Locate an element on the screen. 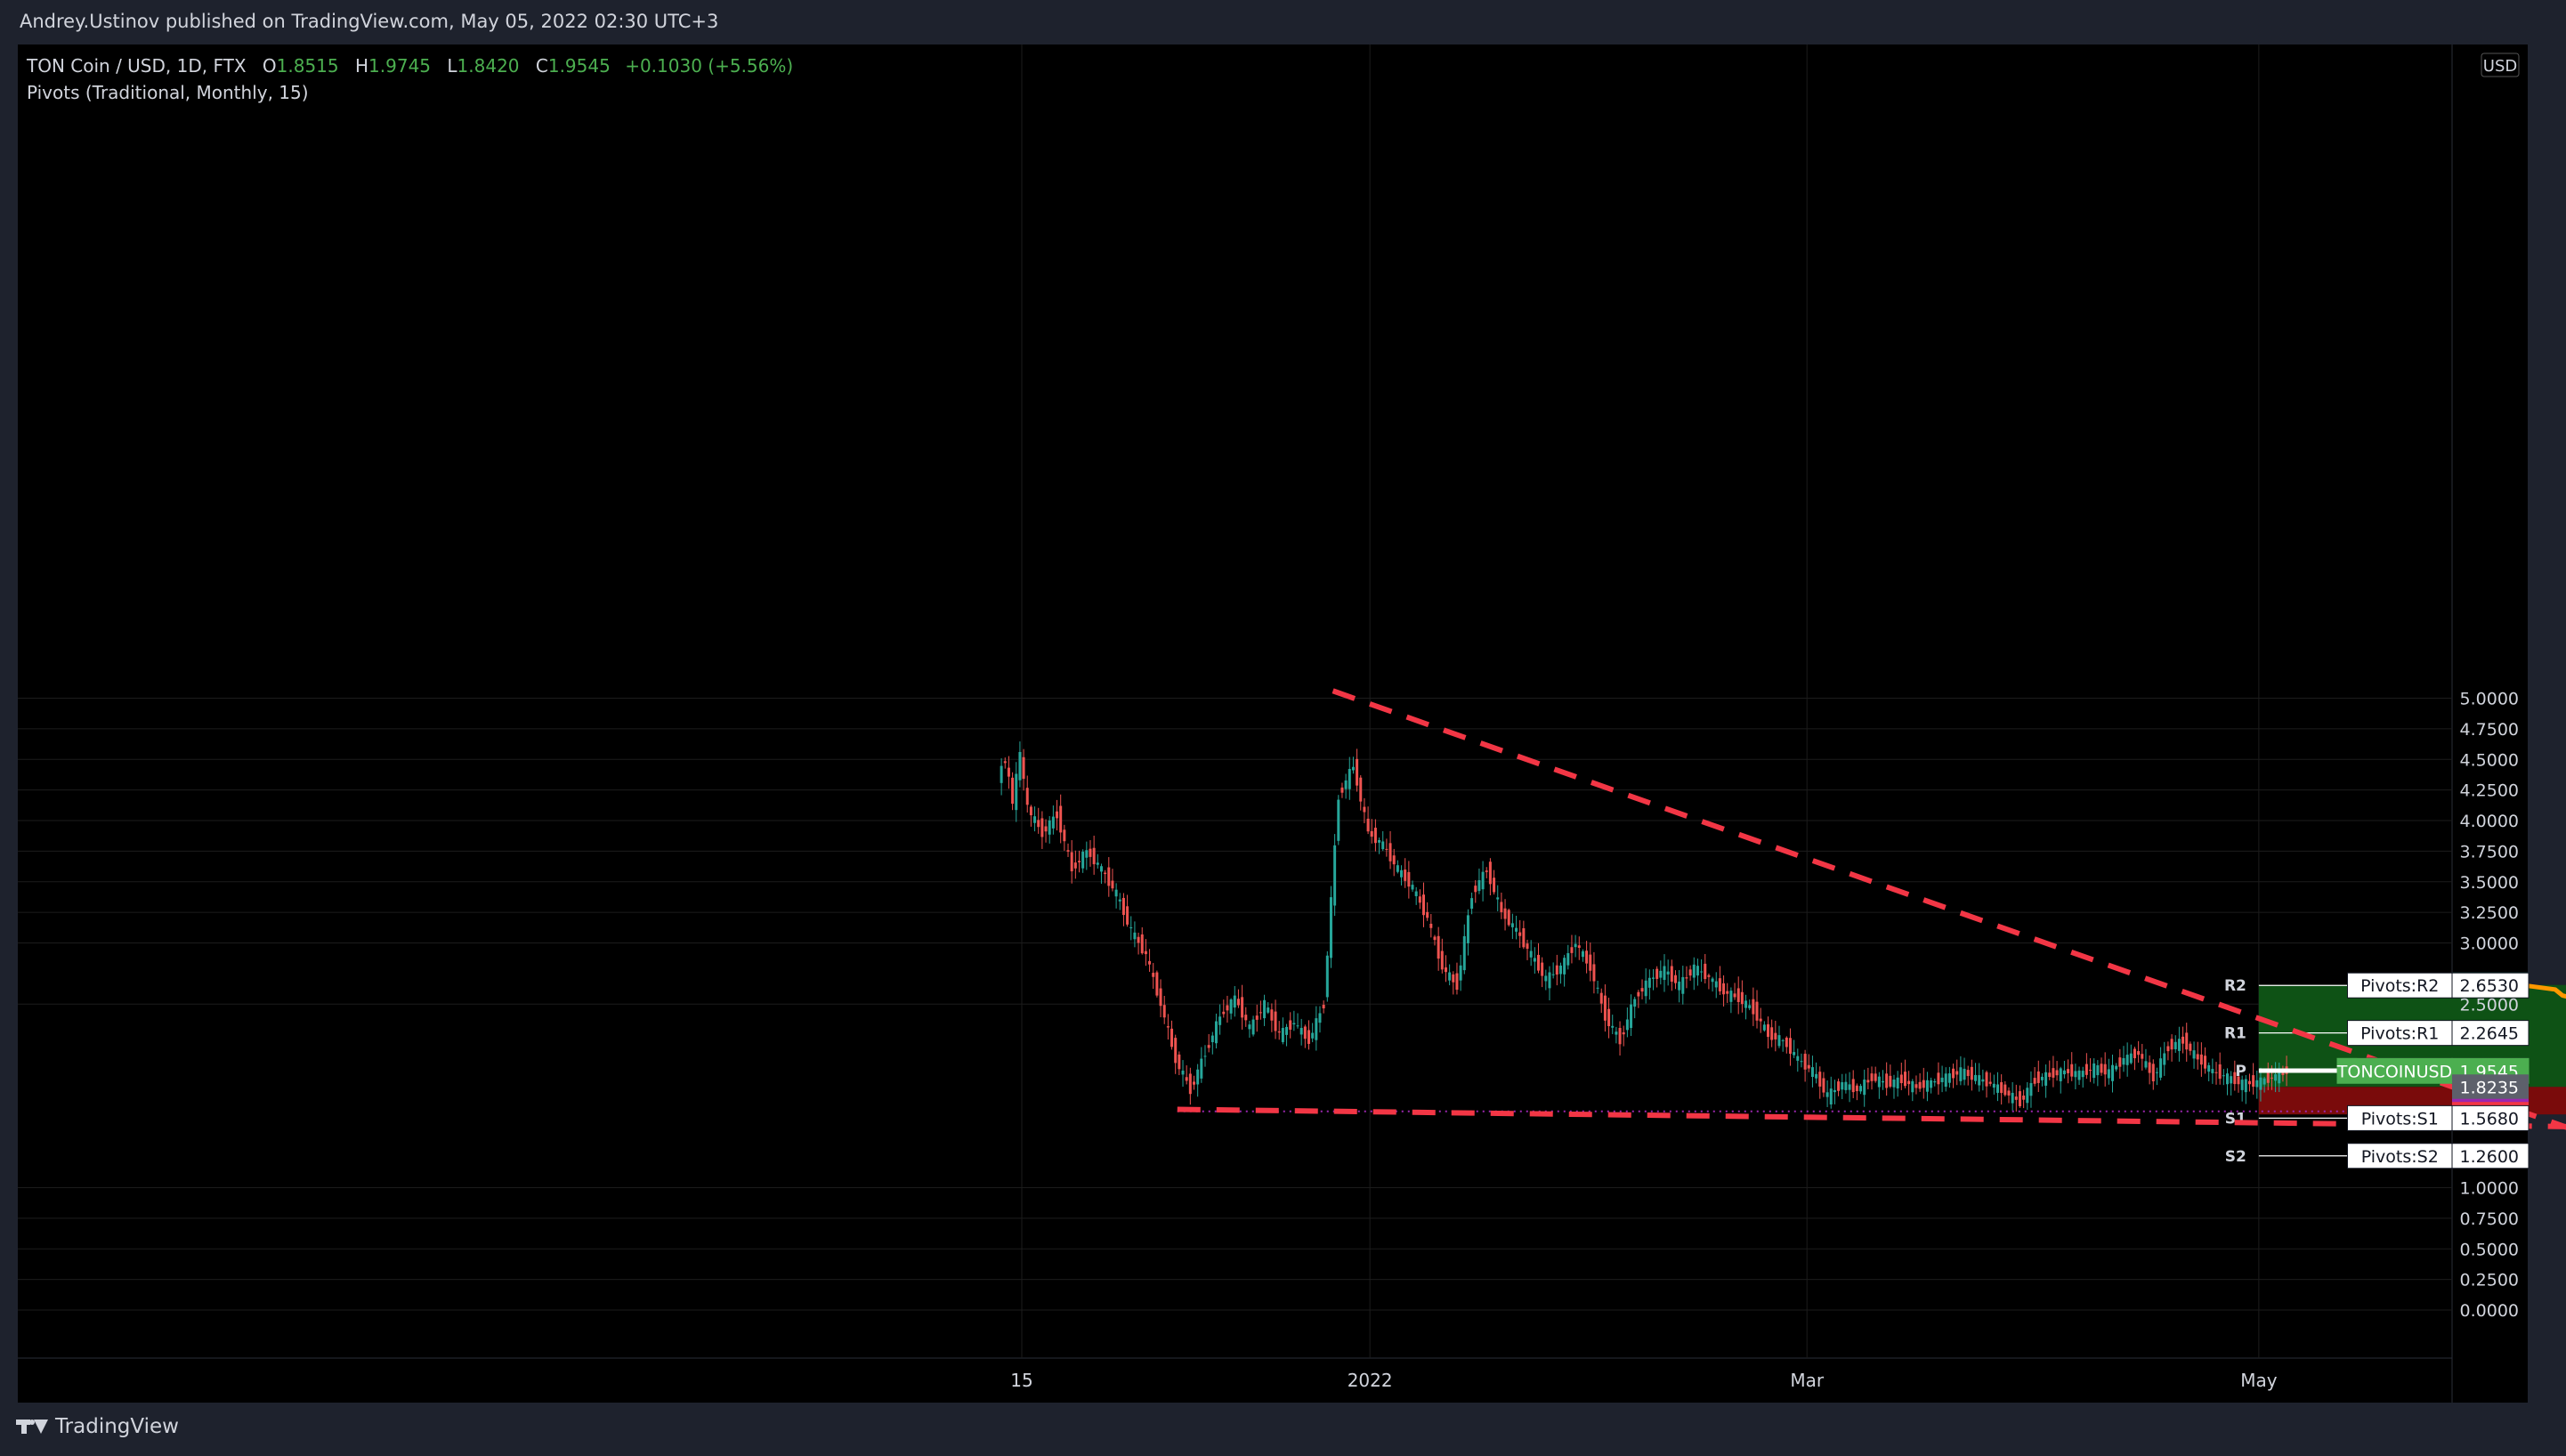  price-tick-label: 1.0000 is located at coordinates (2489, 1189).